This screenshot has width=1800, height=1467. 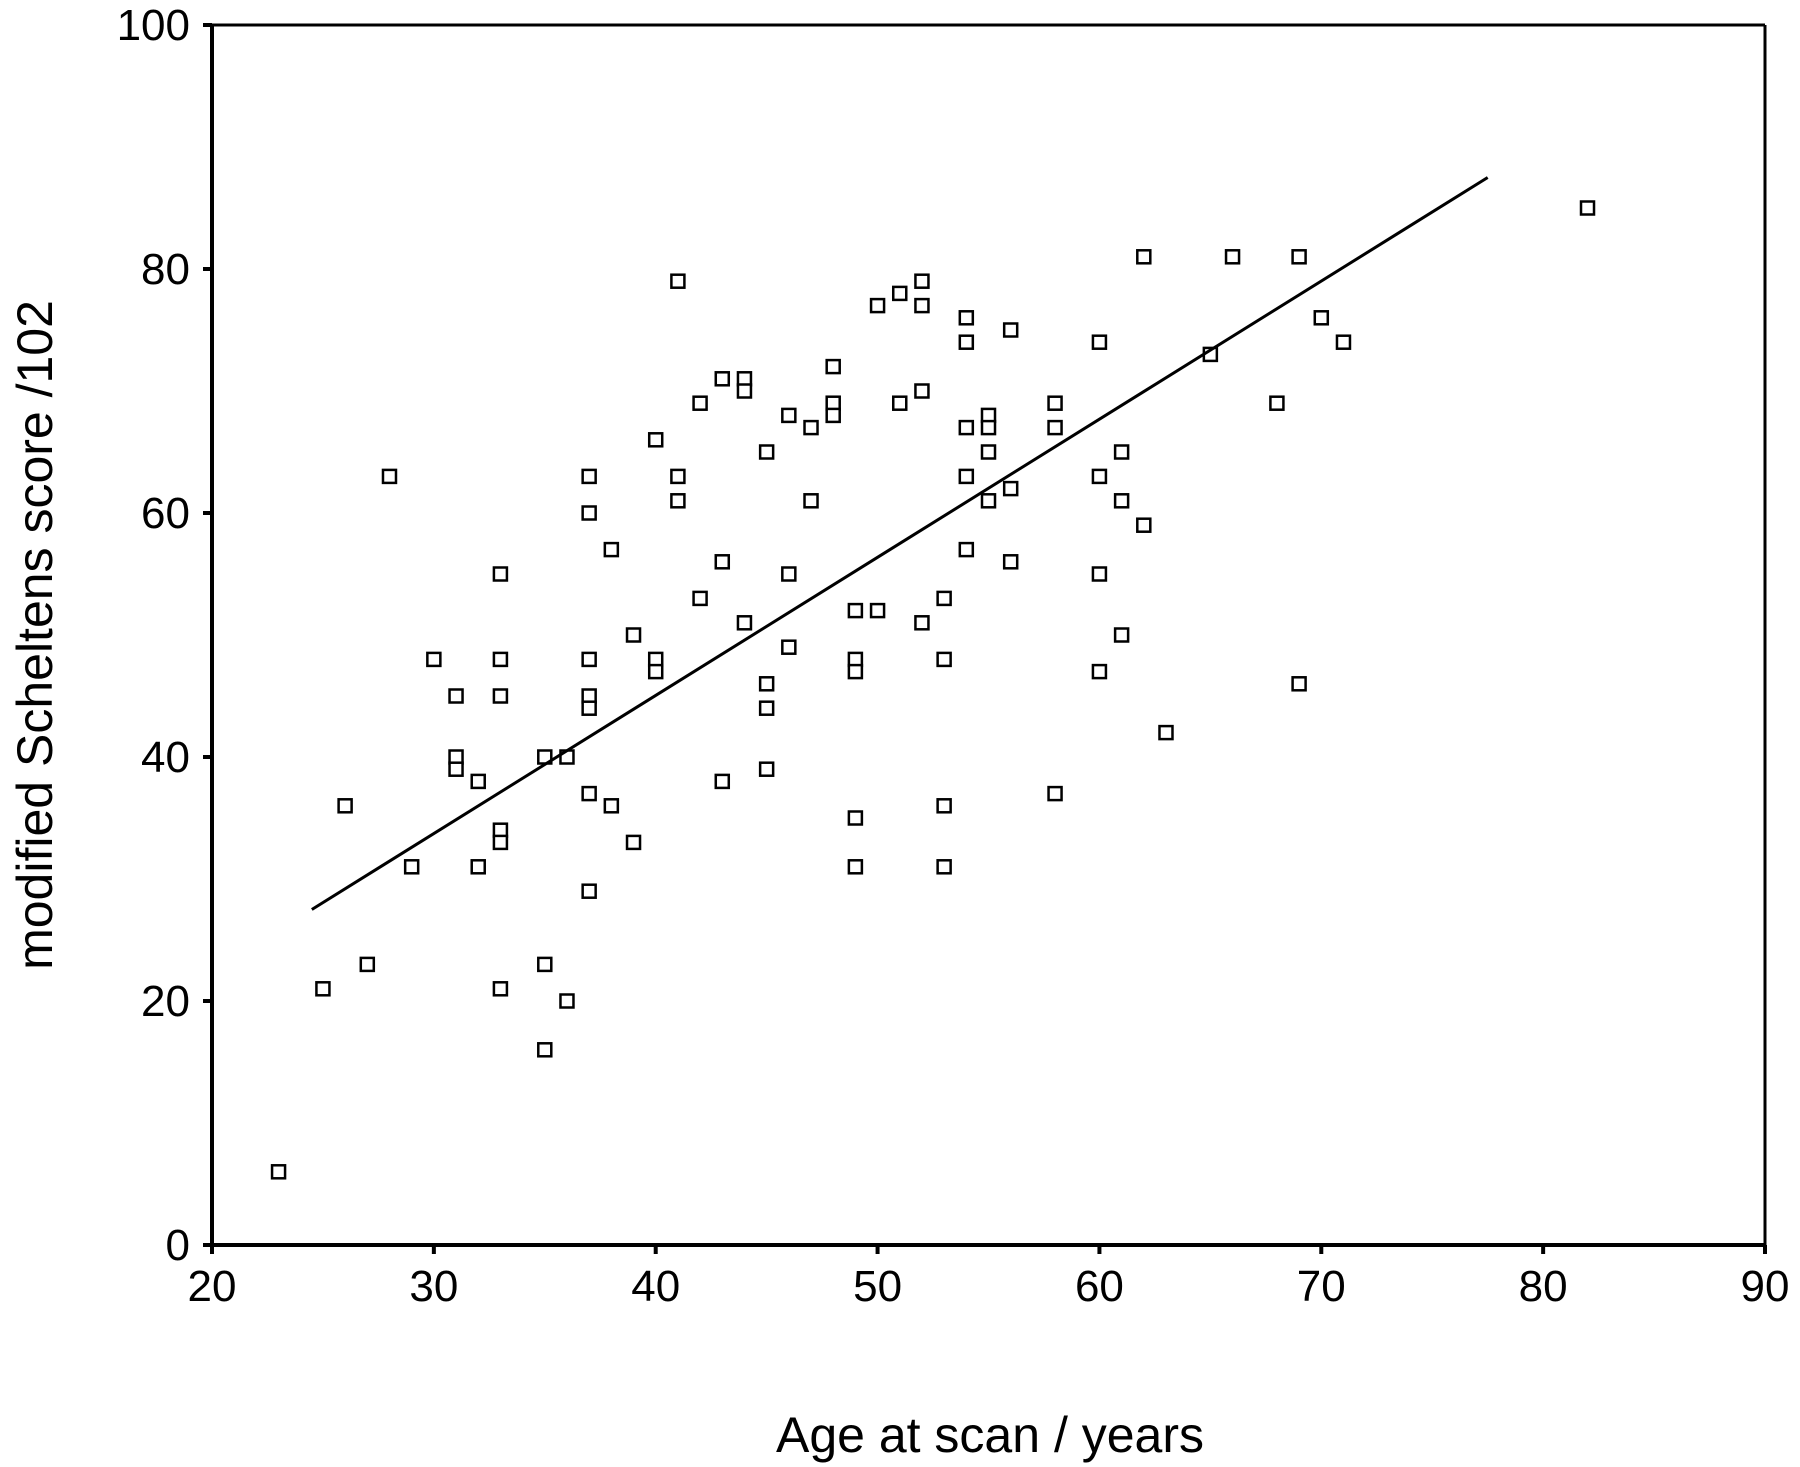 I want to click on y-tick-label: 80, so click(x=165, y=269).